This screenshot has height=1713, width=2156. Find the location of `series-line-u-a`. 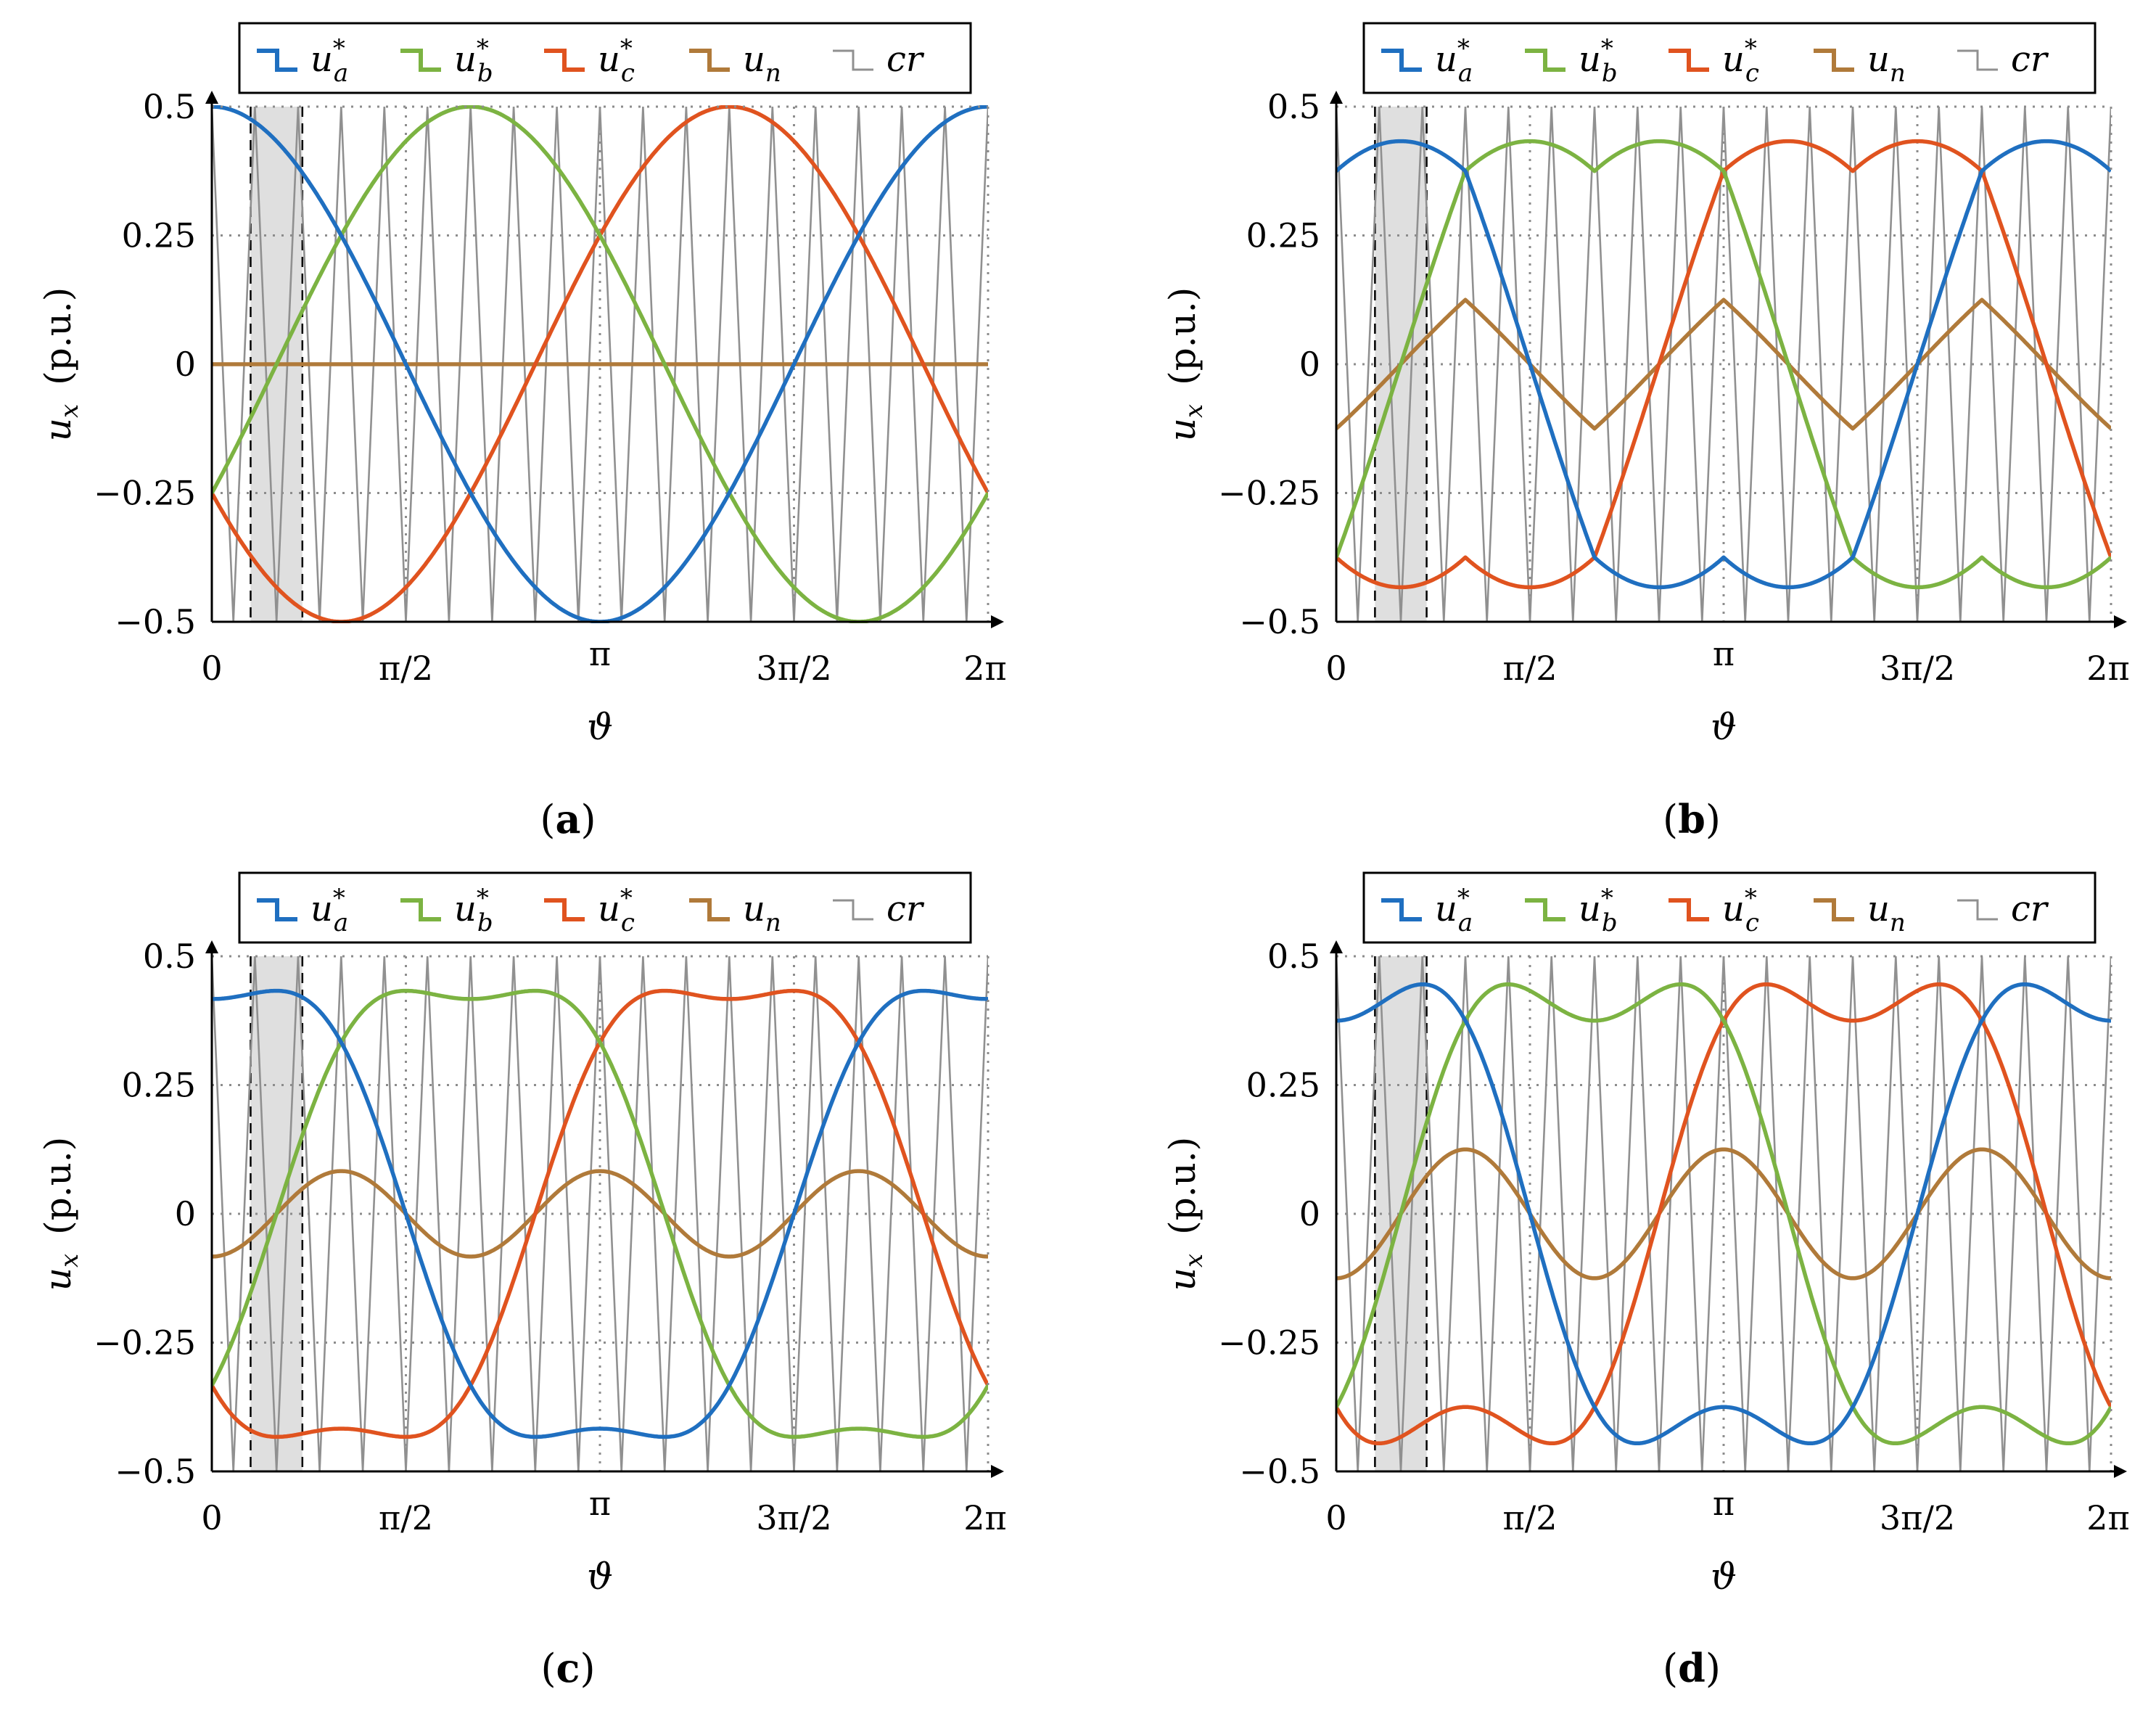

series-line-u-a is located at coordinates (600, 1213).